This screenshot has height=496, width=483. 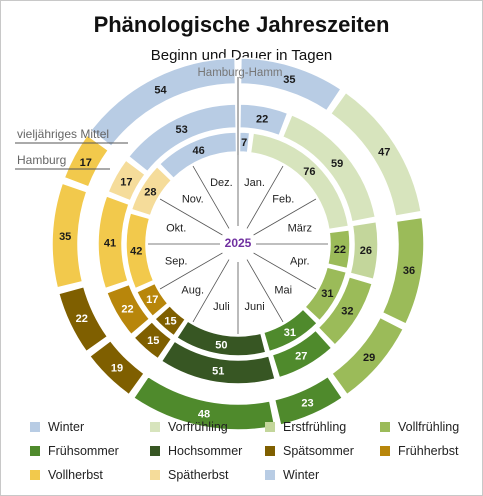 What do you see at coordinates (429, 427) in the screenshot?
I see `legend-label: Vollfrühling` at bounding box center [429, 427].